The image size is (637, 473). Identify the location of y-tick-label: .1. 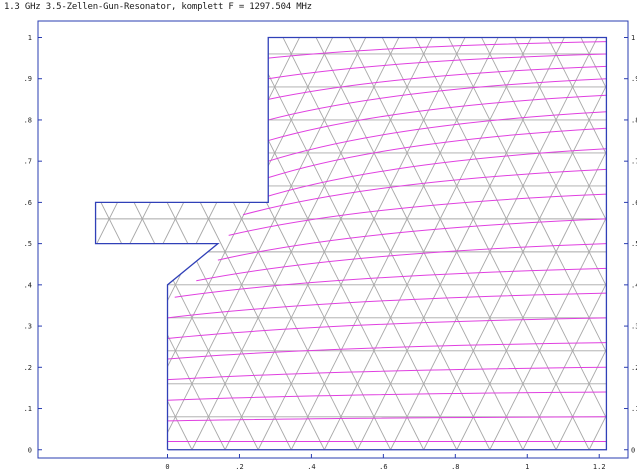
(28, 409).